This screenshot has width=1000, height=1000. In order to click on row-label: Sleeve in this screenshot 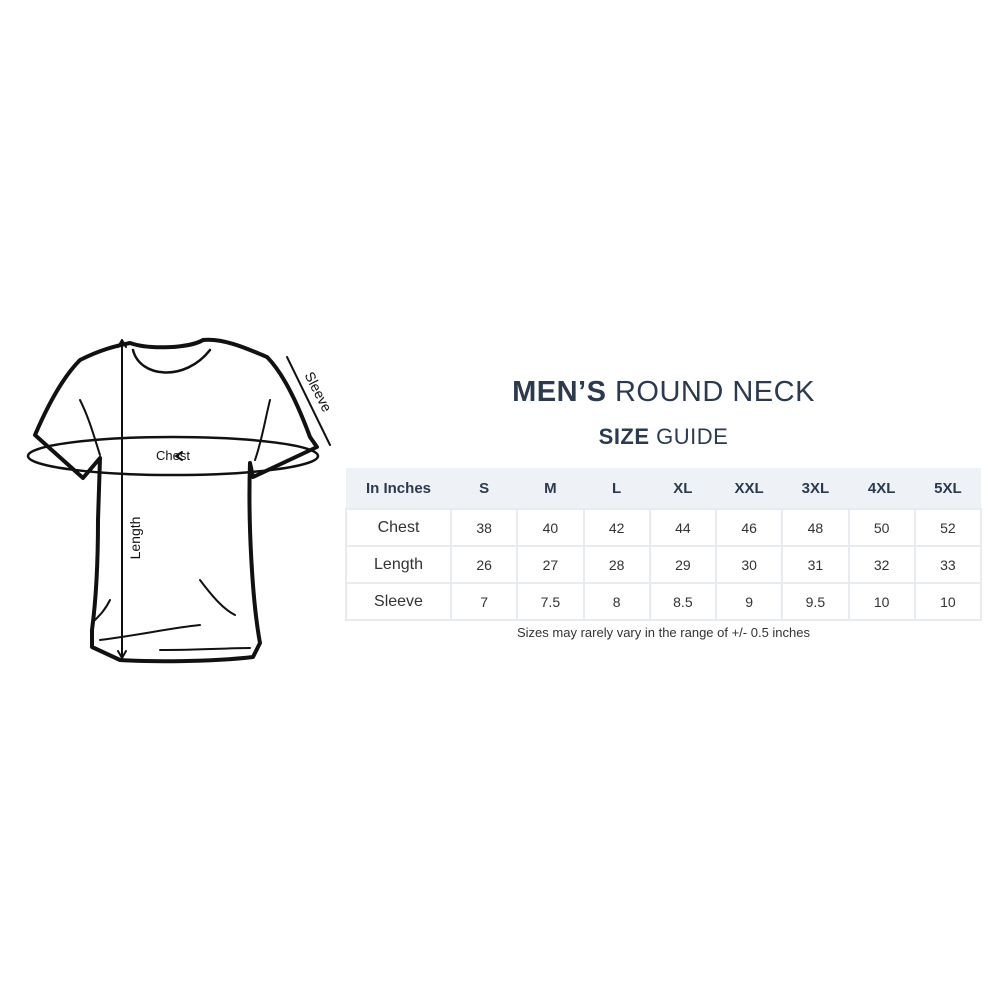, I will do `click(398, 601)`.